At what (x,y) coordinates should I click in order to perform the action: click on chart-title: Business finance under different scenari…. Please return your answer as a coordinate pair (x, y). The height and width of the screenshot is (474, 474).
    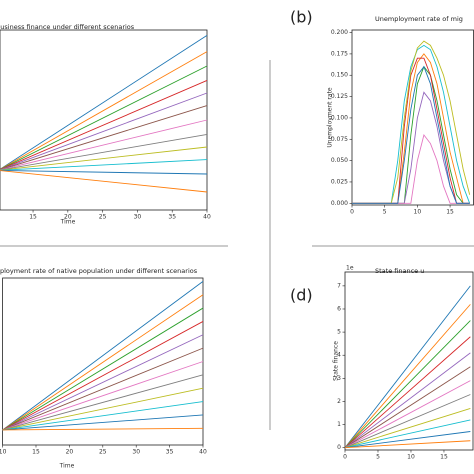
    Looking at the image, I should click on (67, 27).